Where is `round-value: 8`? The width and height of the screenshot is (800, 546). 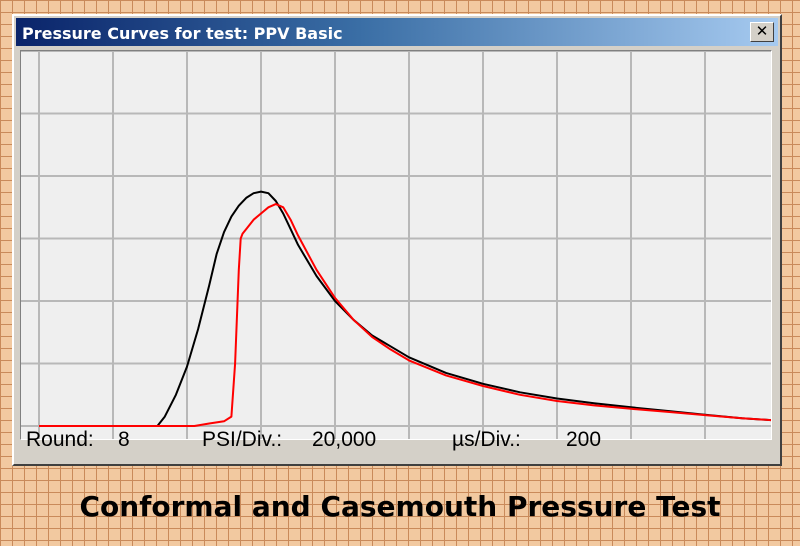
round-value: 8 is located at coordinates (124, 439).